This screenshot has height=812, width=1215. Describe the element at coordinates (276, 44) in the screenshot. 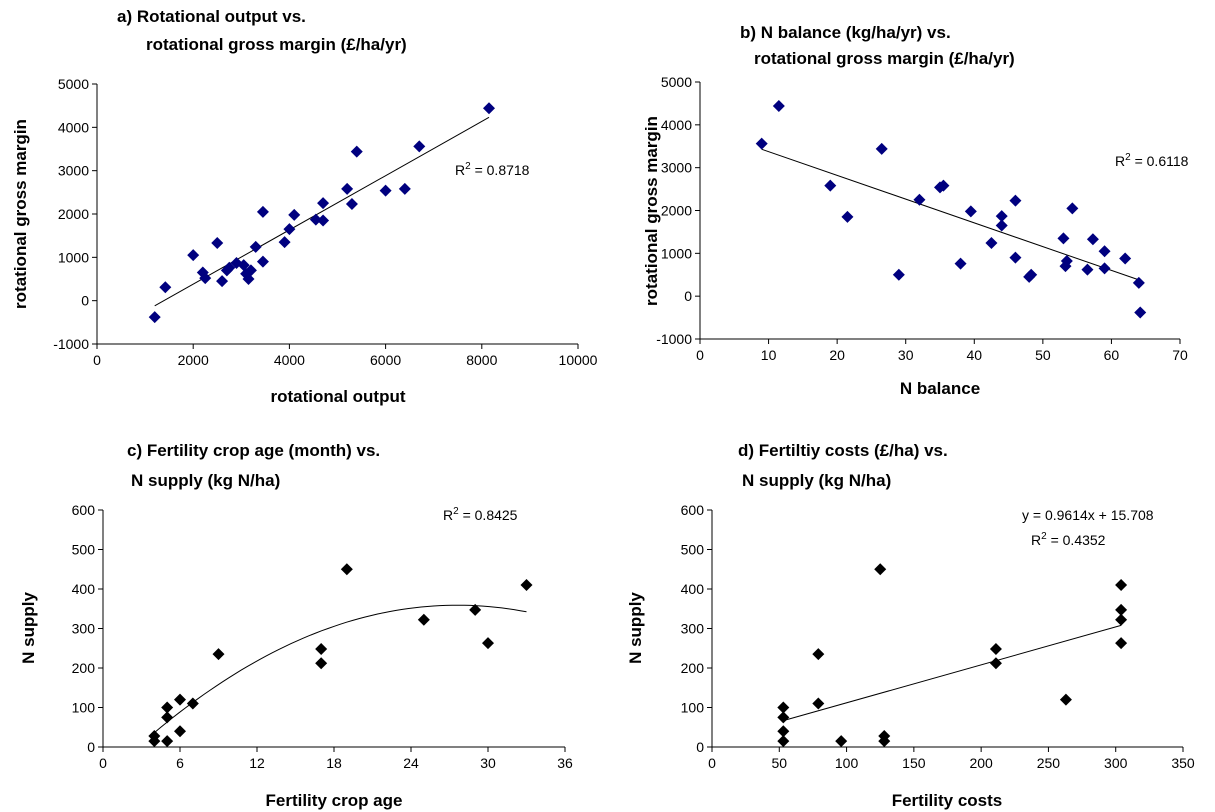

I see `chart-a-title-line2: rotational gross margin (£/ha/yr)` at that location.